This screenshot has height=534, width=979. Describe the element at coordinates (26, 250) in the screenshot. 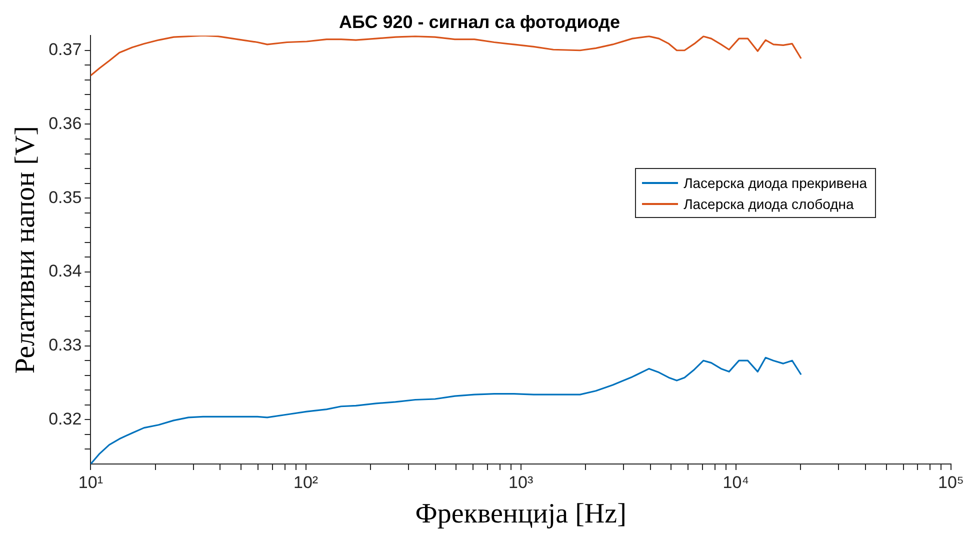

I see `y-axis-title: Релативни напон [V]` at that location.